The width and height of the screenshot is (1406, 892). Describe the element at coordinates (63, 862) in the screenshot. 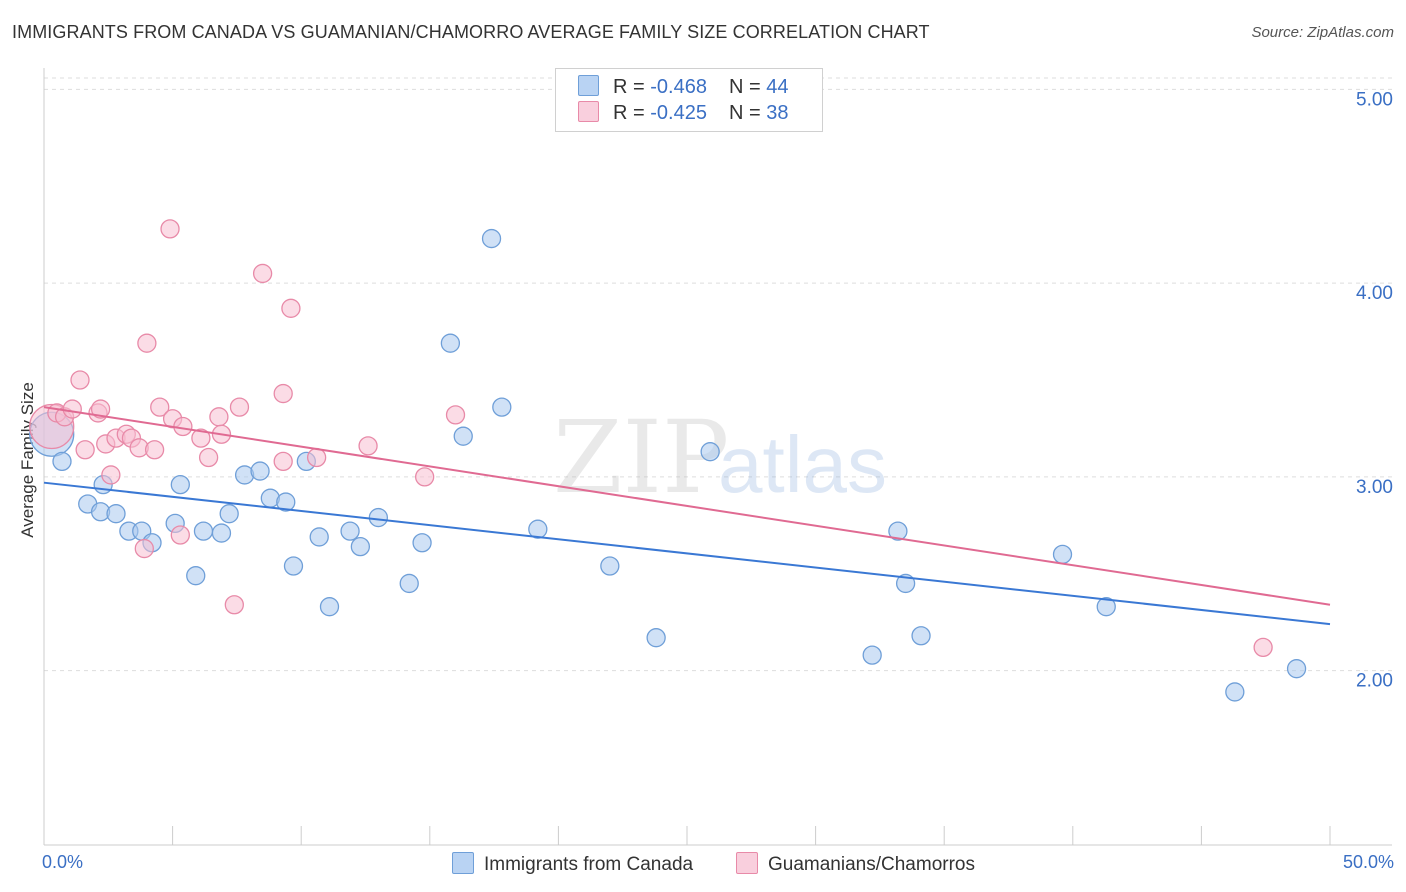

I see `x-tick-min: 0.0%` at that location.